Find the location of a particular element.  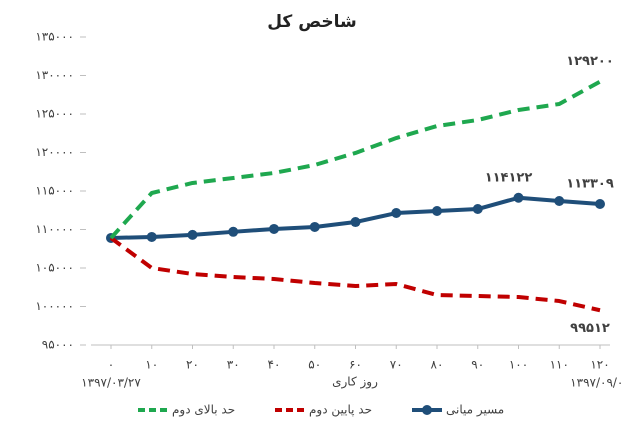

x-tick-label: ۱۰ is located at coordinates (151, 365).